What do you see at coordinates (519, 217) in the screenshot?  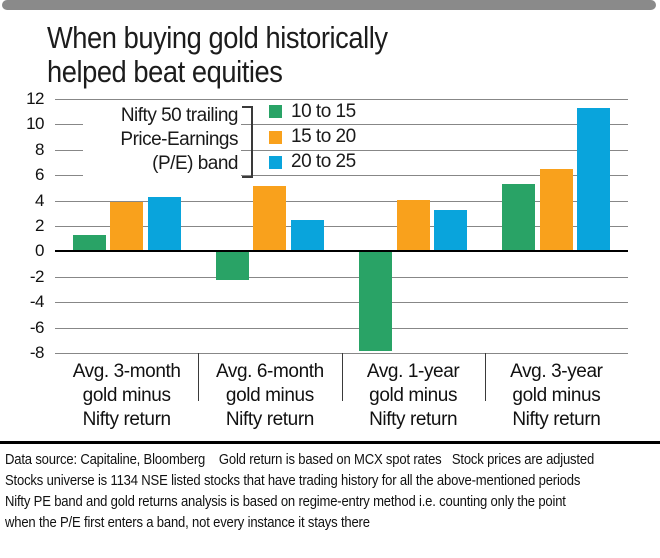 I see `bar-pe-10-to-15-cat4` at bounding box center [519, 217].